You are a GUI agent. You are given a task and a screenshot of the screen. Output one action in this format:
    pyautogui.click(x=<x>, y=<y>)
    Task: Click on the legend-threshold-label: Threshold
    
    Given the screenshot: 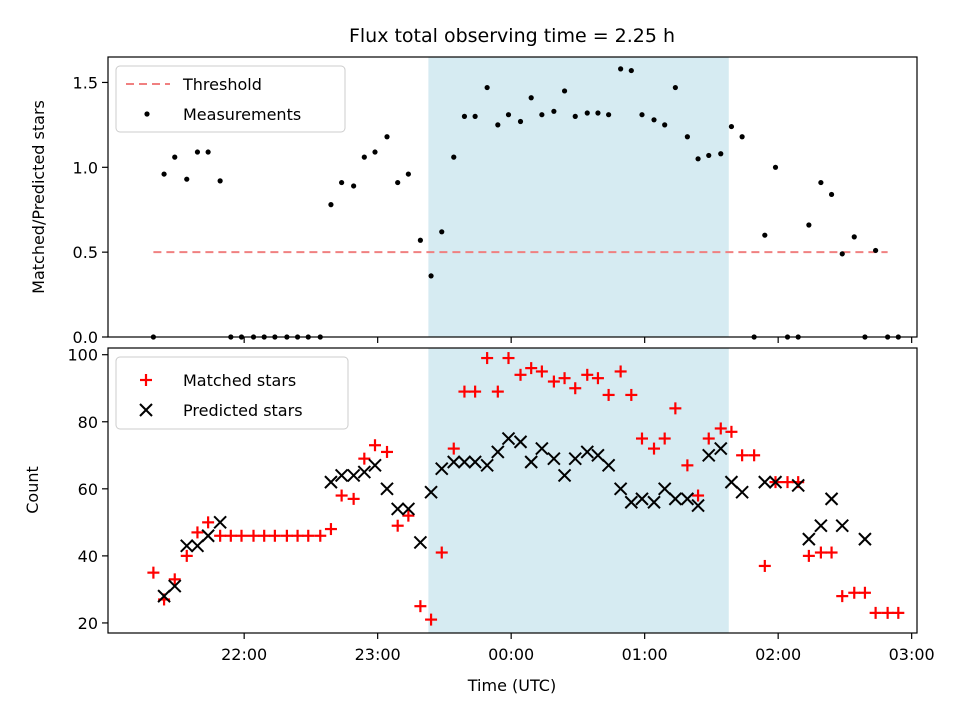 What is the action you would take?
    pyautogui.click(x=222, y=84)
    